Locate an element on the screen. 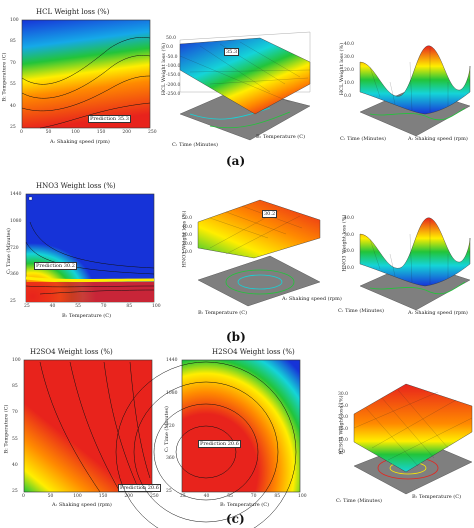 This screenshot has height=528, width=474. annotation: 35.3 is located at coordinates (232, 52).